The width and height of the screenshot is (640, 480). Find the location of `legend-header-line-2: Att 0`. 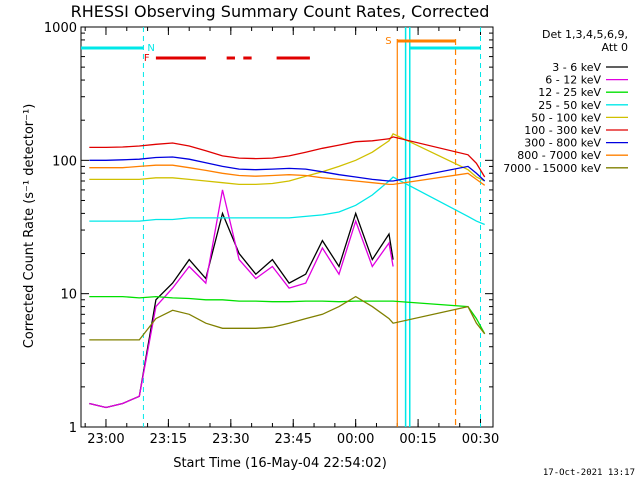

legend-header-line-2: Att 0 is located at coordinates (615, 47).